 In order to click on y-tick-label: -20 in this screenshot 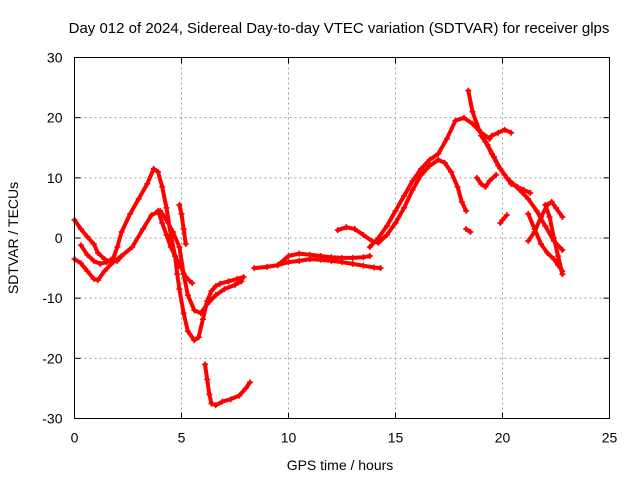, I will do `click(52, 358)`.